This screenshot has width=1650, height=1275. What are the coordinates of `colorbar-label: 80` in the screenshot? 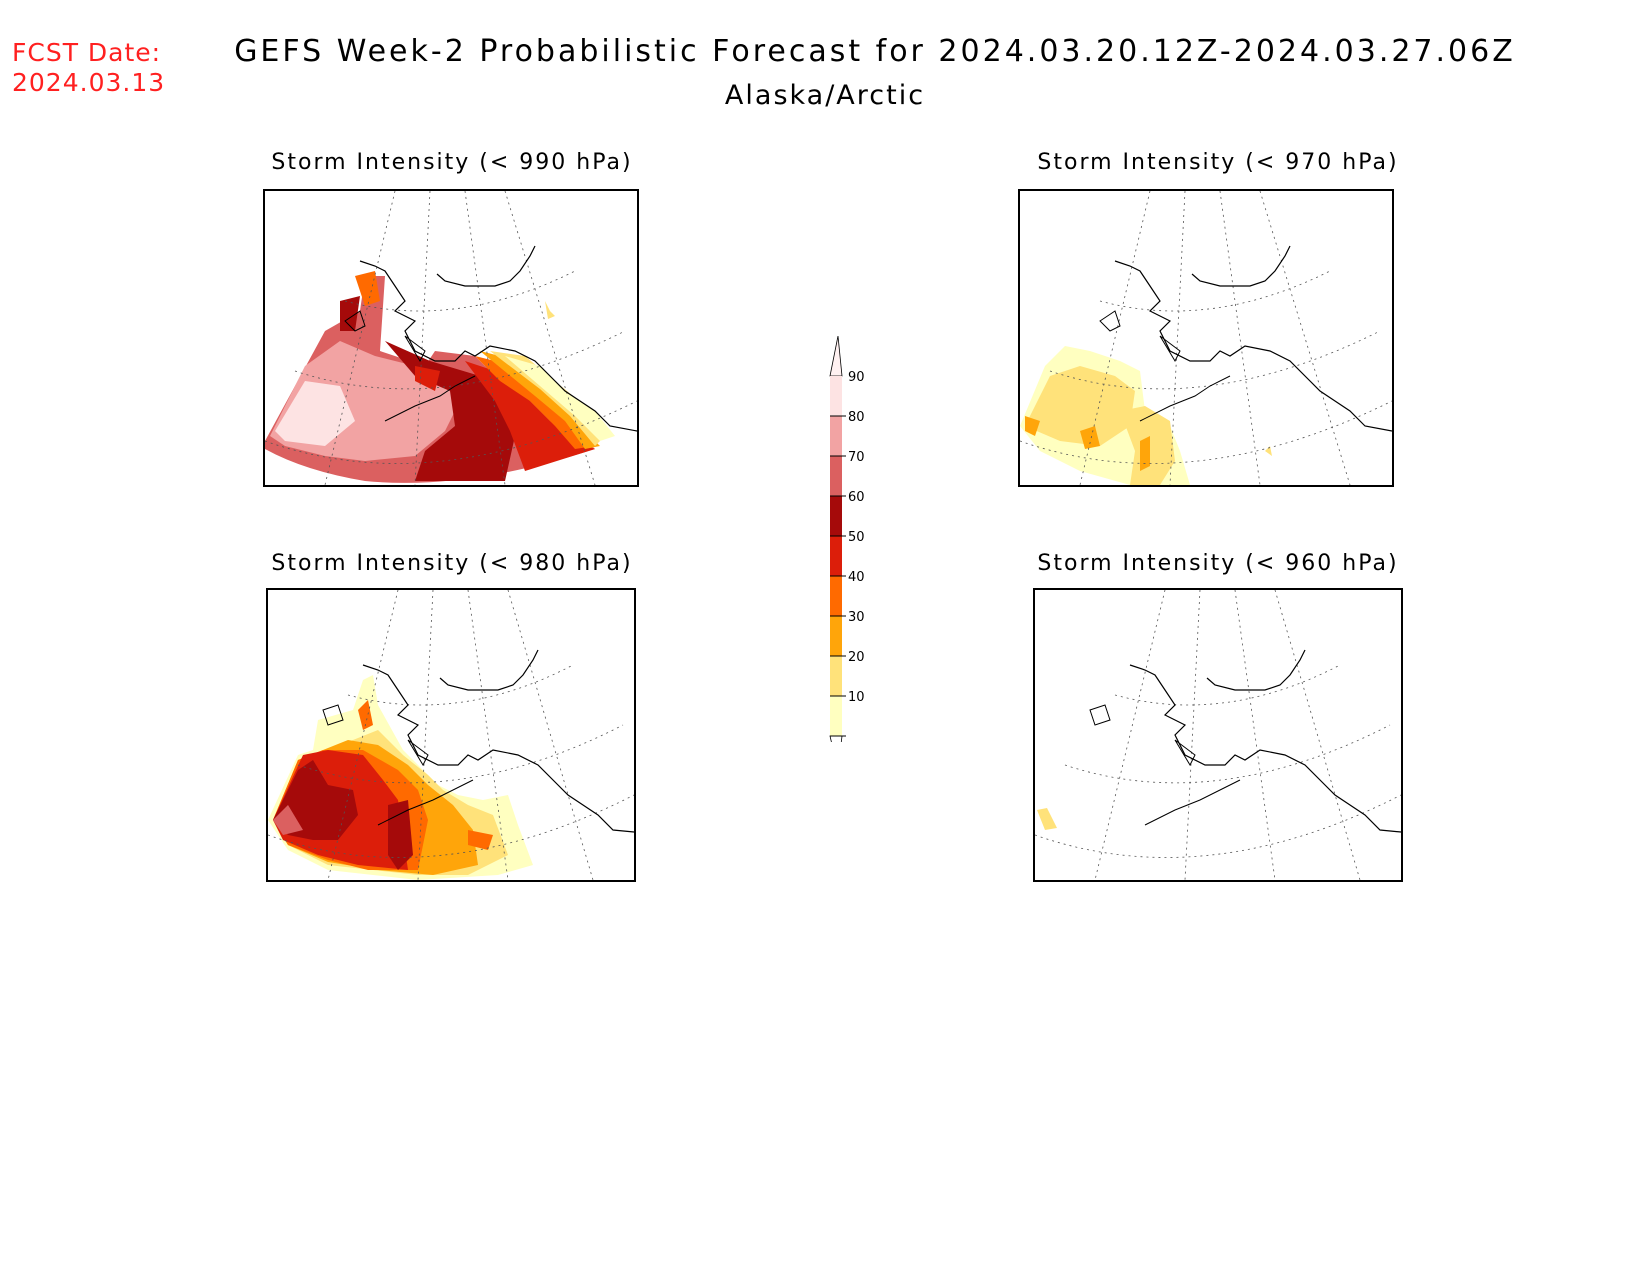 It's located at (856, 417).